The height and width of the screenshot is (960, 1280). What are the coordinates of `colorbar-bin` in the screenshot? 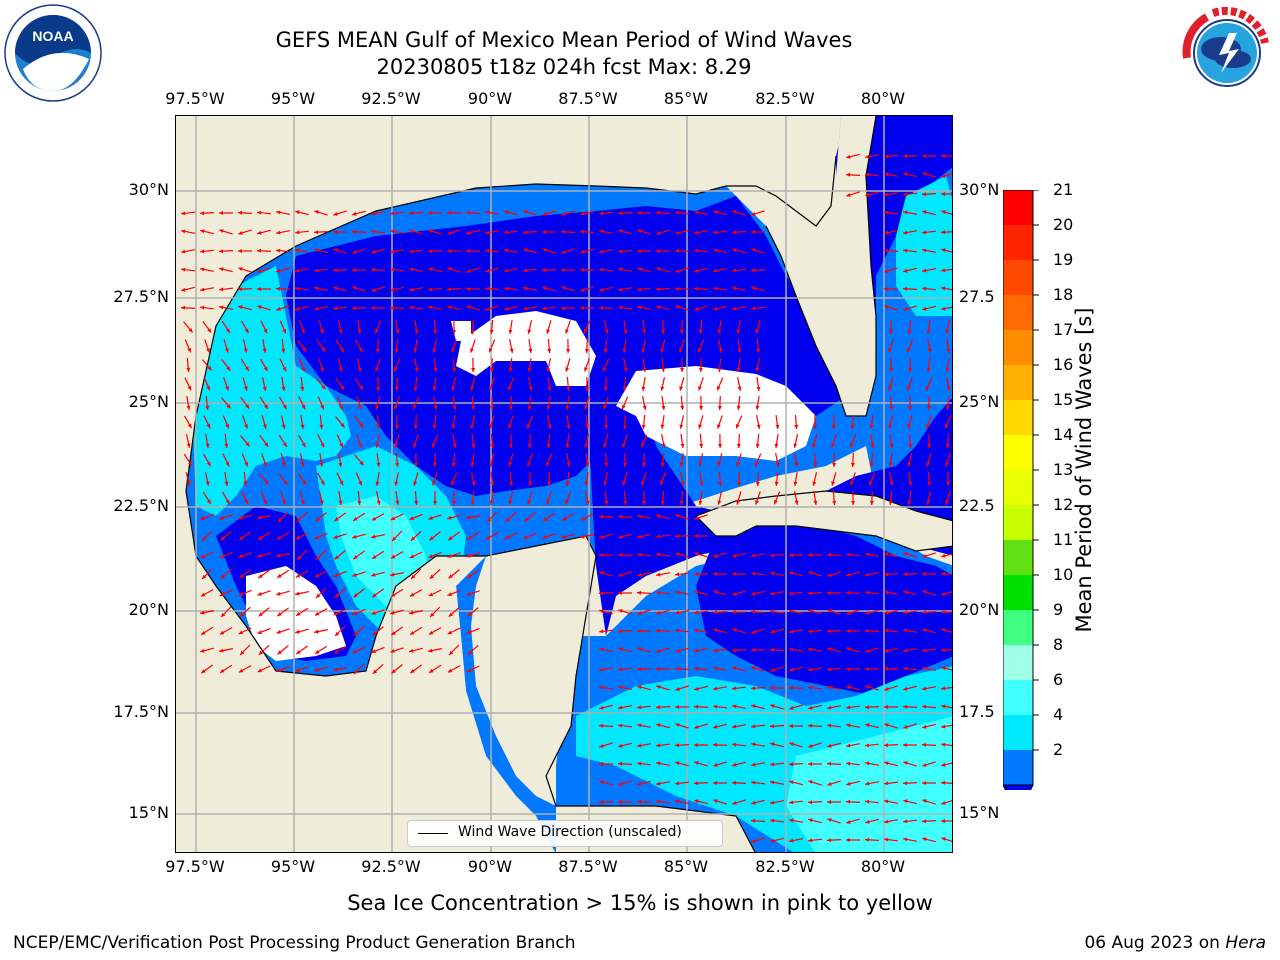 It's located at (1018, 557).